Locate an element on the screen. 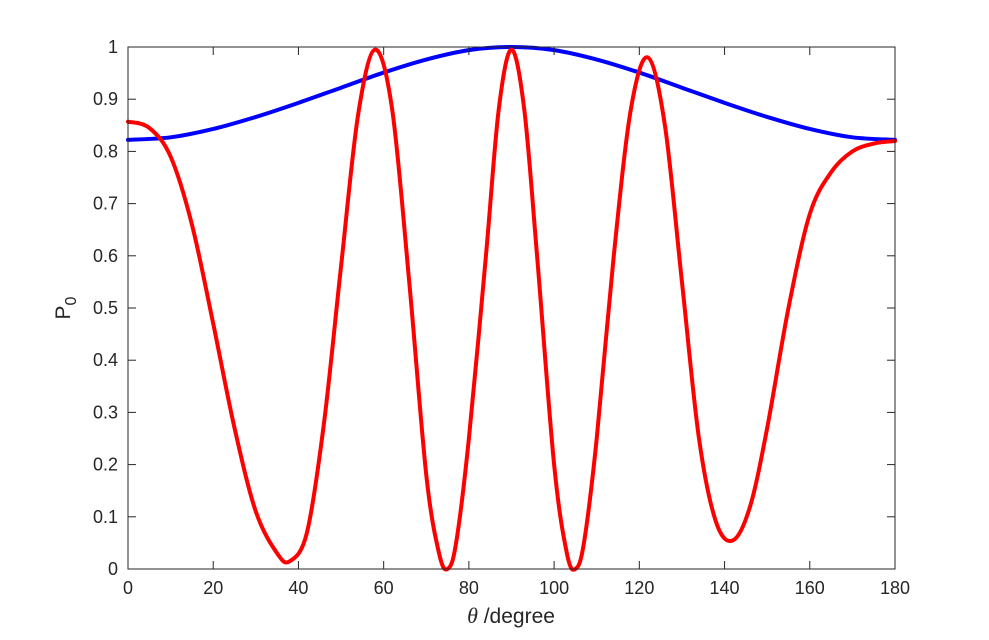  y-tick-label: 0.9 is located at coordinates (105, 99).